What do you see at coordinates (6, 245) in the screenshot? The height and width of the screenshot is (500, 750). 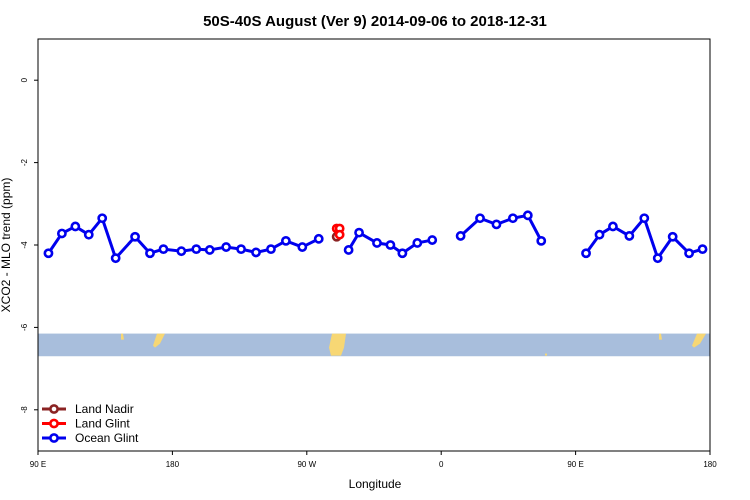 I see `y-axis-label: XCO2 - MLO trend (ppm)` at bounding box center [6, 245].